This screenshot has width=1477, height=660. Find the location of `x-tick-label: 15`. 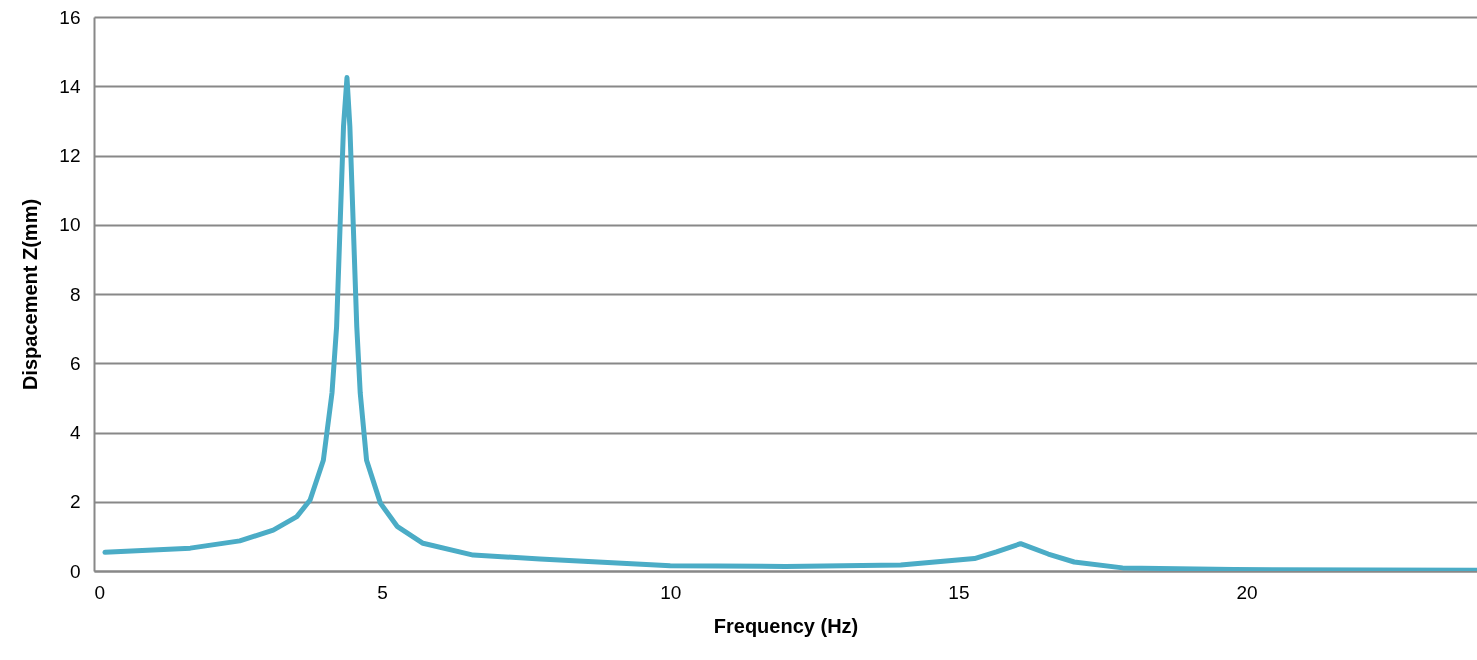

x-tick-label: 15 is located at coordinates (959, 592).